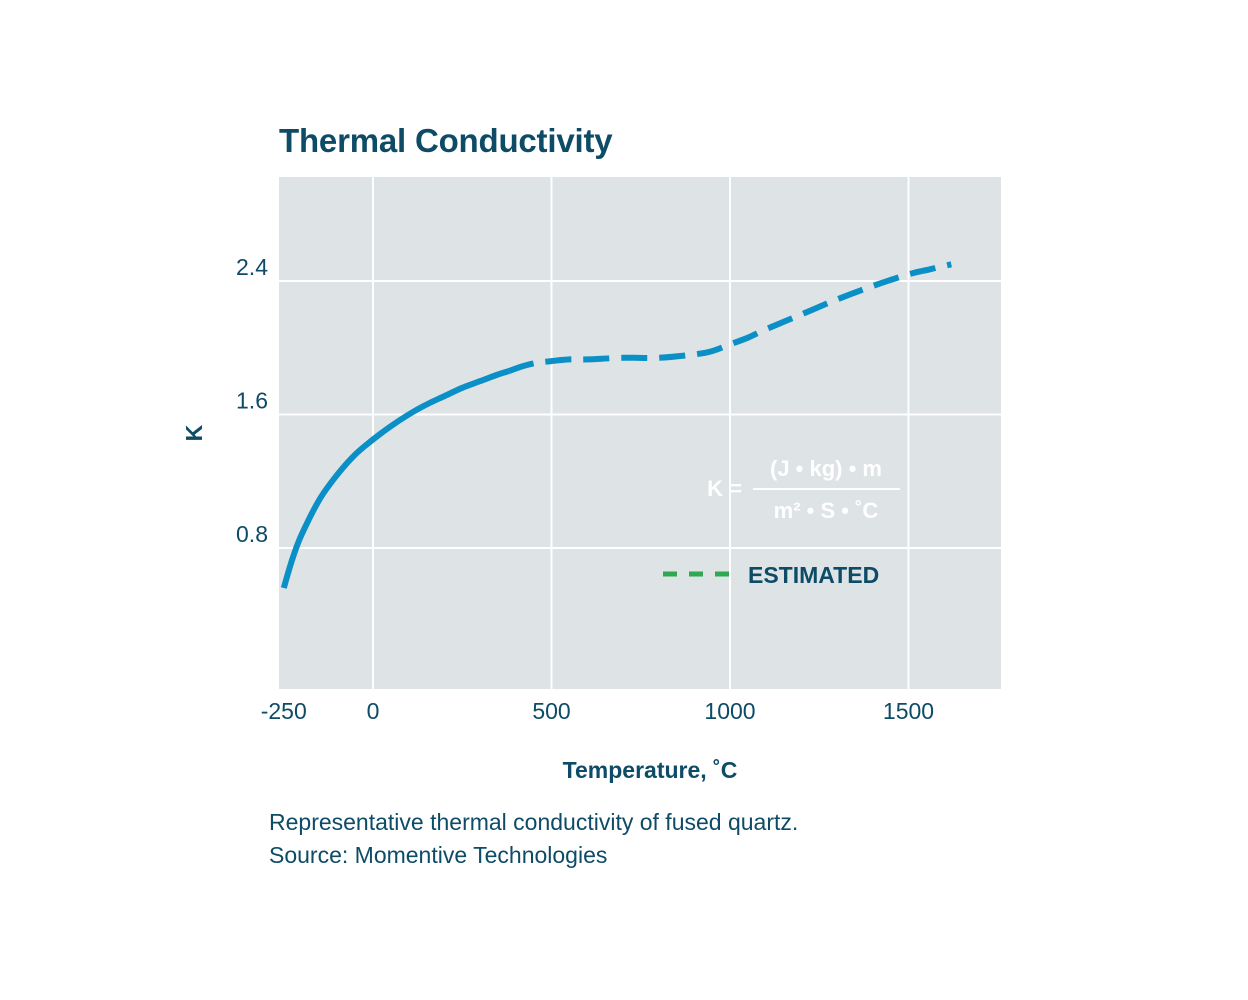 This screenshot has height=1000, width=1248. I want to click on legend-label: ESTIMATED, so click(813, 575).